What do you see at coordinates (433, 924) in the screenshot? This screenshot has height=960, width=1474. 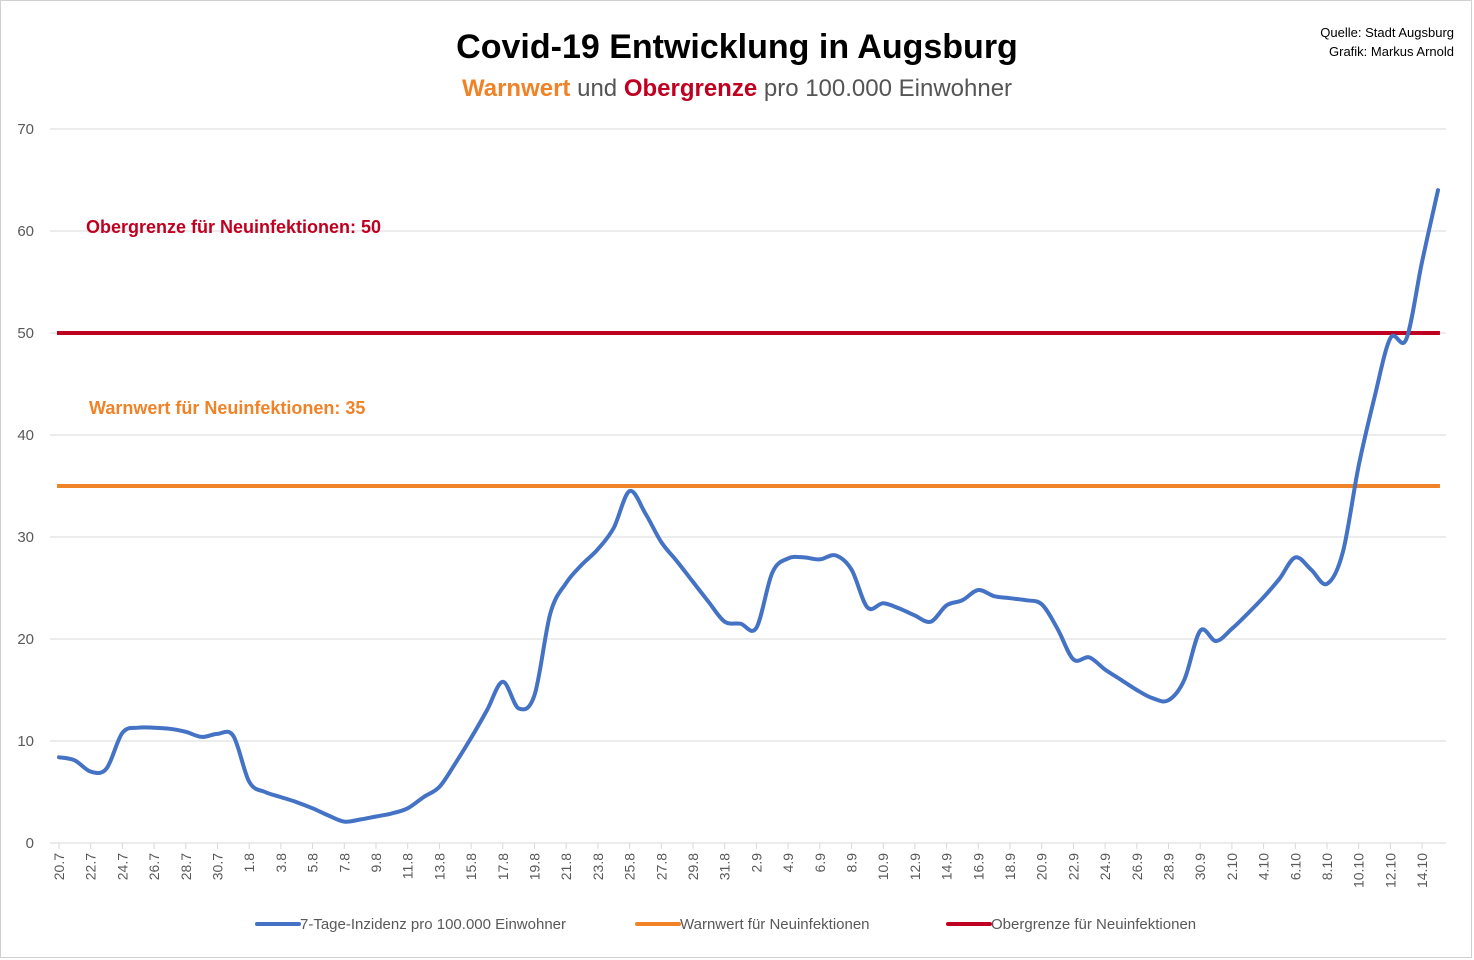 I see `legend-label: 7-Tage-Inzidenz pro 100.000 Einwohner` at bounding box center [433, 924].